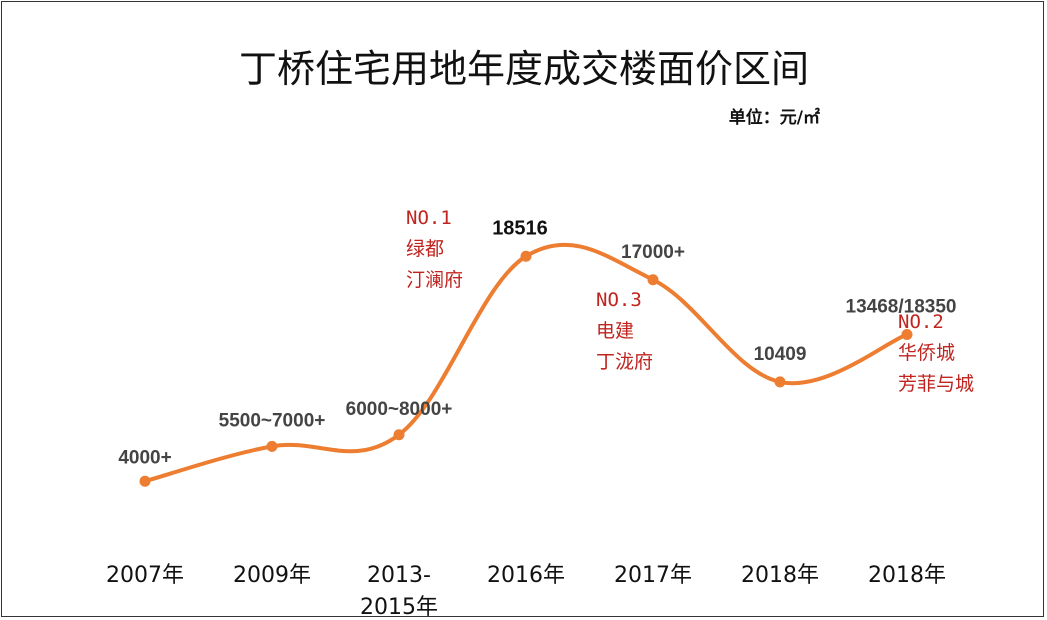 The width and height of the screenshot is (1047, 620). I want to click on annotation-2-line-2: 芳菲与城, so click(936, 384).